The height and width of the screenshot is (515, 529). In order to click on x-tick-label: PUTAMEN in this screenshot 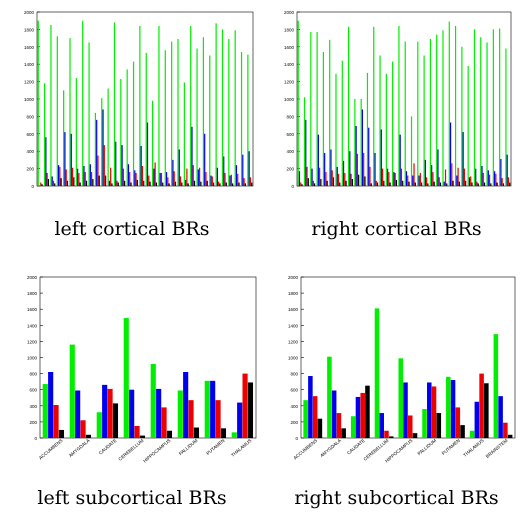, I will do `click(215, 447)`.